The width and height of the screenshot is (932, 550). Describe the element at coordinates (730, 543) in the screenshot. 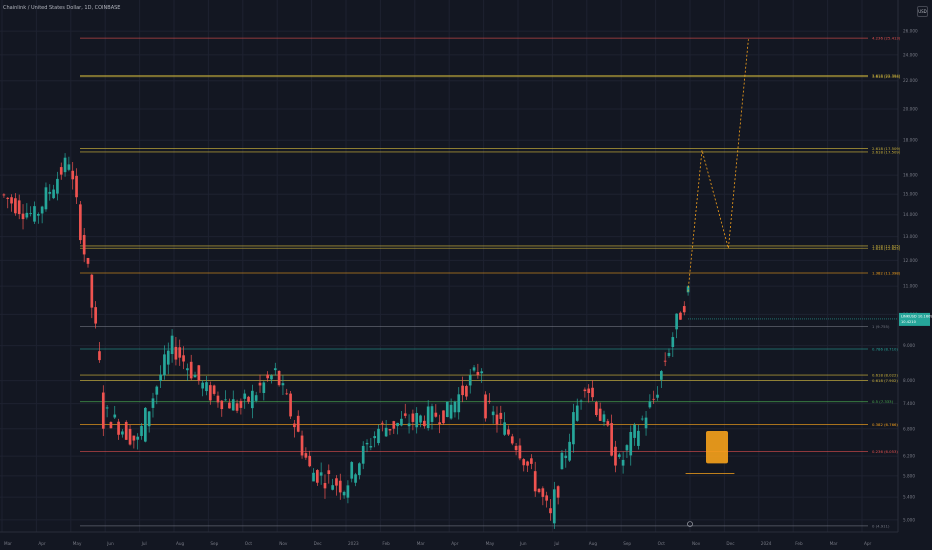

I see `x-tick-label: Dec` at that location.